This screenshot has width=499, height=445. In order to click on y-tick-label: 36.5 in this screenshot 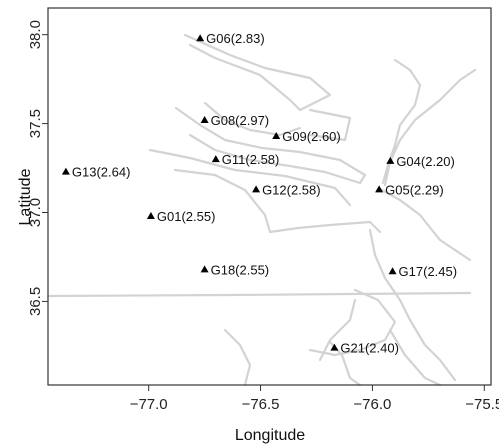, I will do `click(35, 301)`.